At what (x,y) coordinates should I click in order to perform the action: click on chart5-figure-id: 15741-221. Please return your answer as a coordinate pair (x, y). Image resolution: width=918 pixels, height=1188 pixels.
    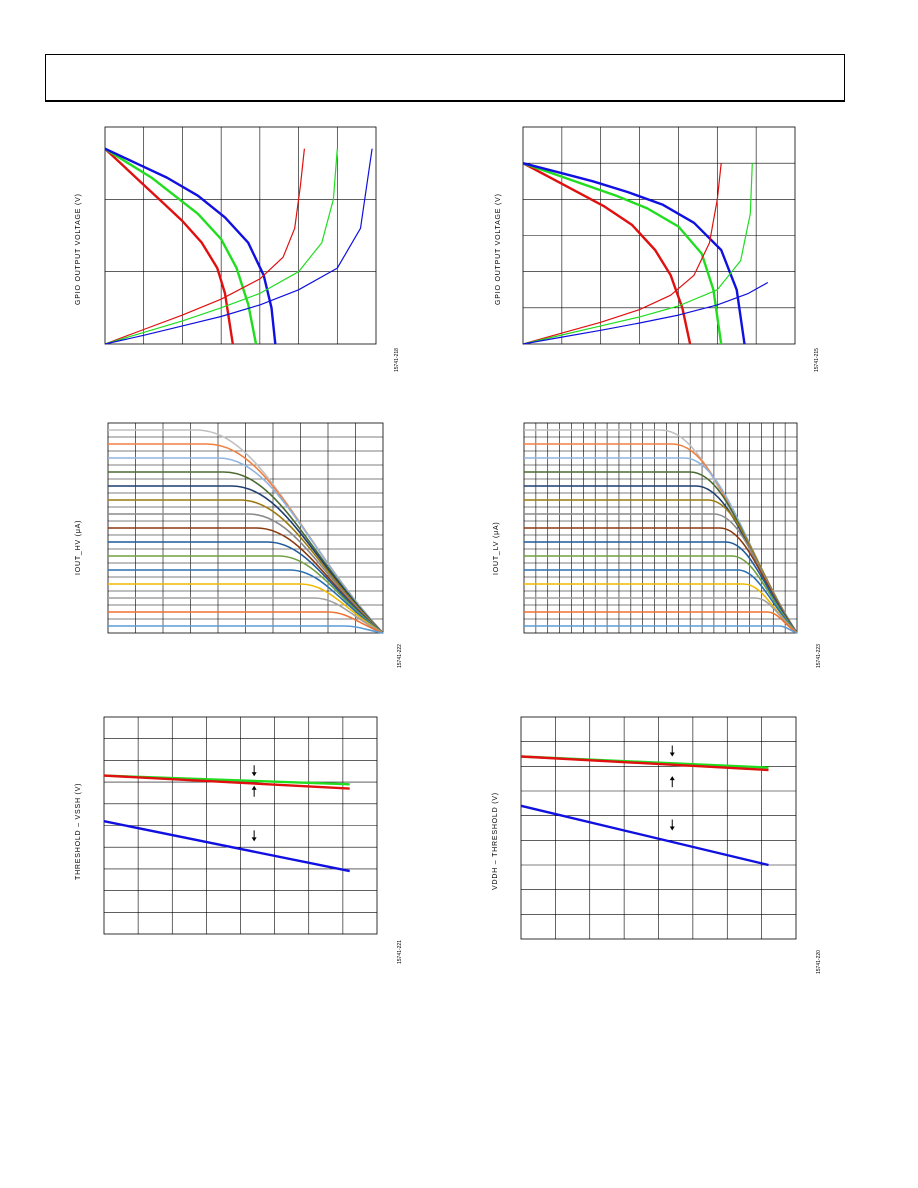
    Looking at the image, I should click on (400, 952).